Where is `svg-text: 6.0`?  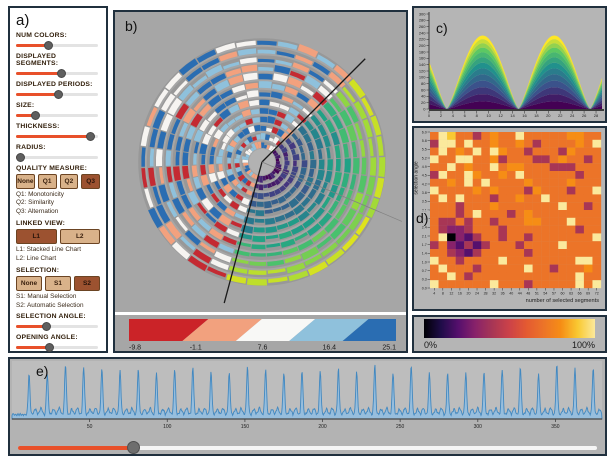 svg-text: 6.0 is located at coordinates (424, 132).